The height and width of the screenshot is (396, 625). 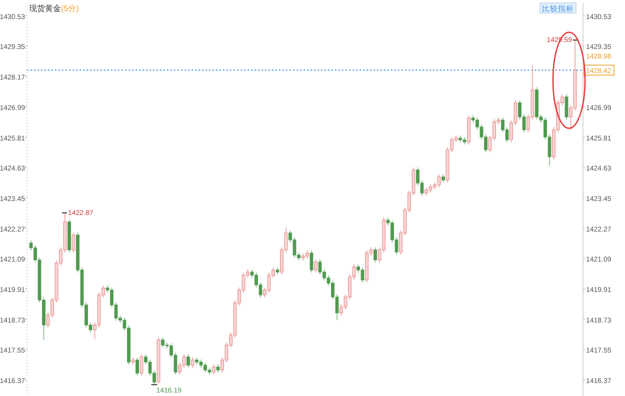 I want to click on chart-title: 现货黄金, so click(x=45, y=8).